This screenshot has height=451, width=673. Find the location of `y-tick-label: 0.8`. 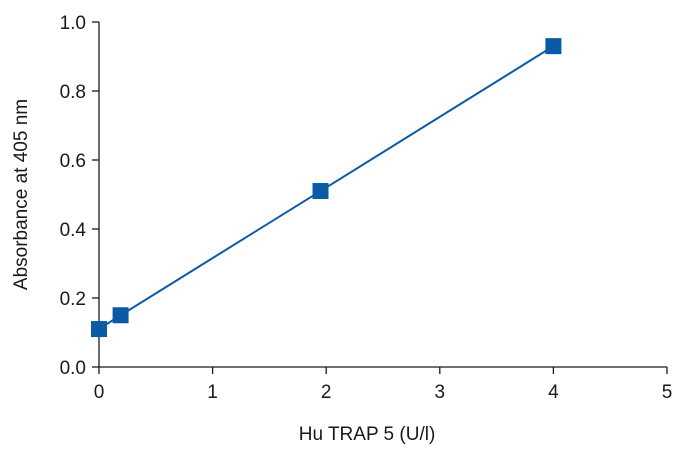

y-tick-label: 0.8 is located at coordinates (73, 92).